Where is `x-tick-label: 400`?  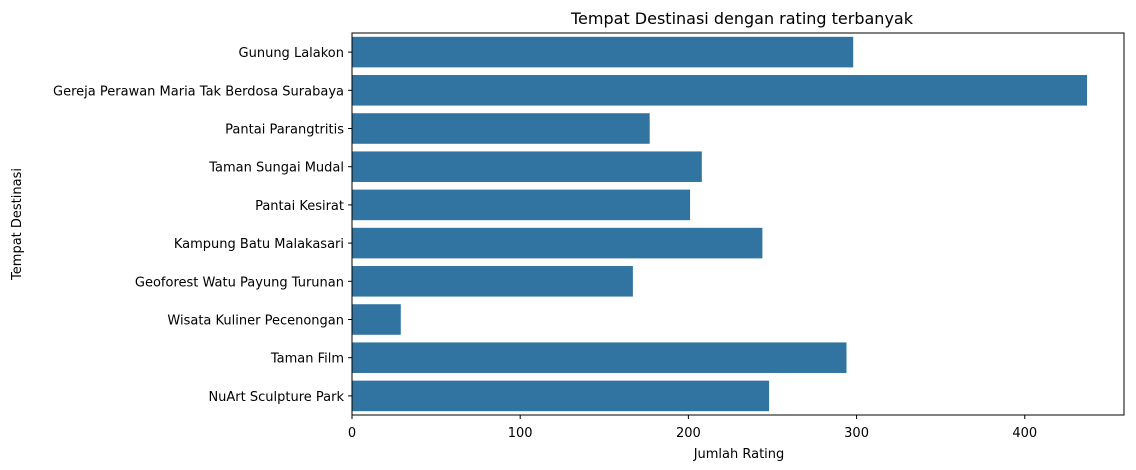 x-tick-label: 400 is located at coordinates (1024, 433).